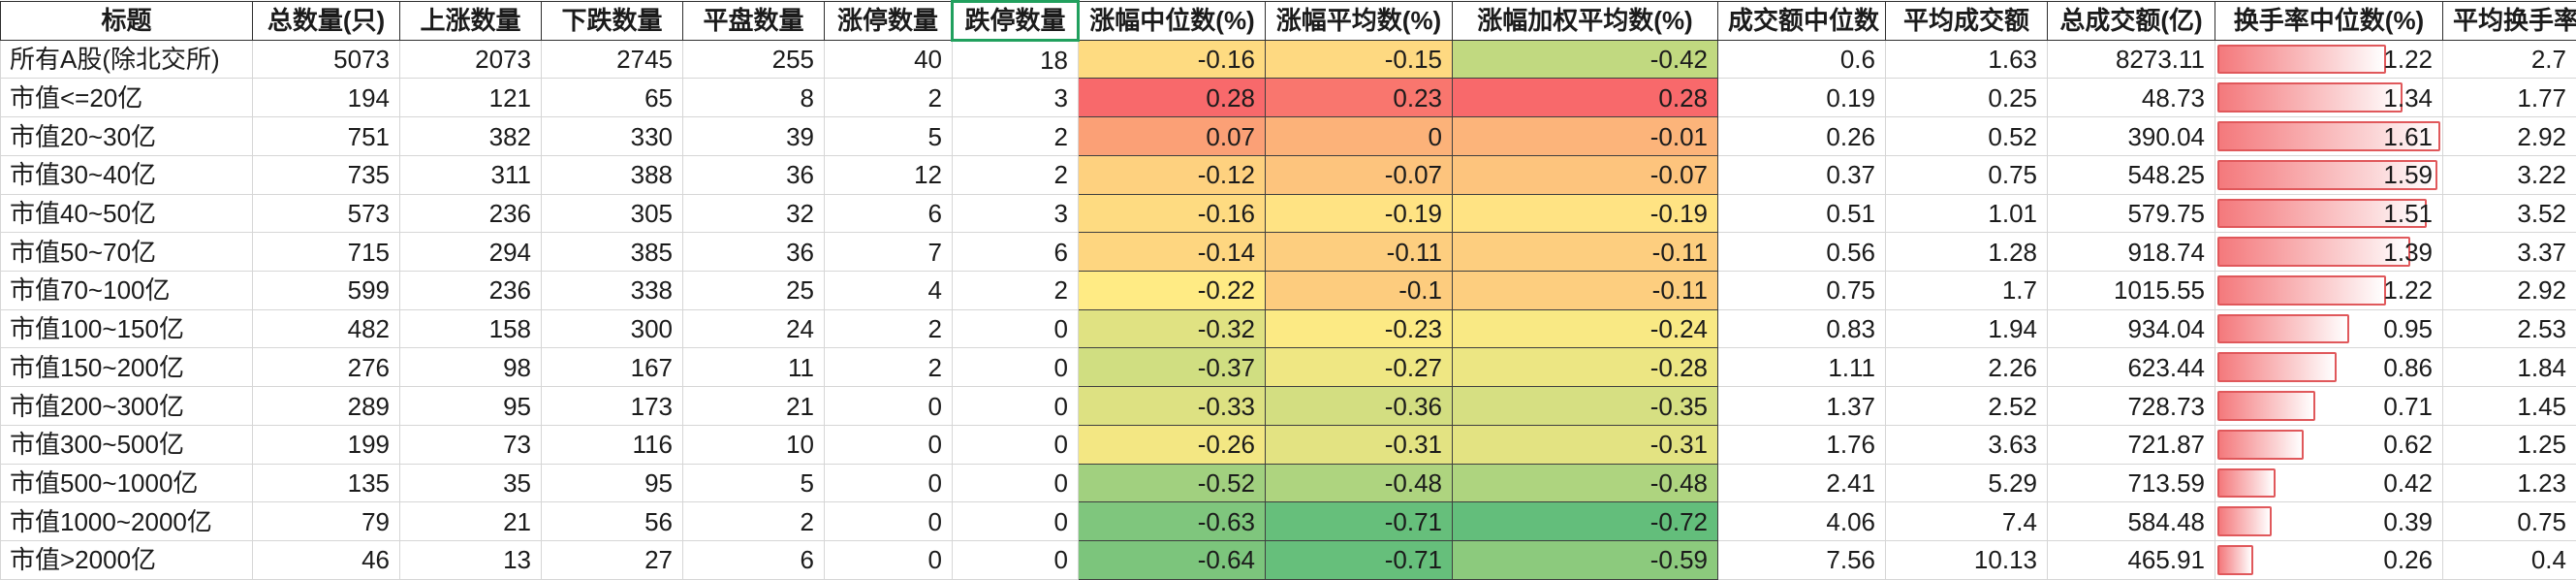 Image resolution: width=2576 pixels, height=580 pixels. What do you see at coordinates (754, 136) in the screenshot?
I see `cell-flat_count: 39` at bounding box center [754, 136].